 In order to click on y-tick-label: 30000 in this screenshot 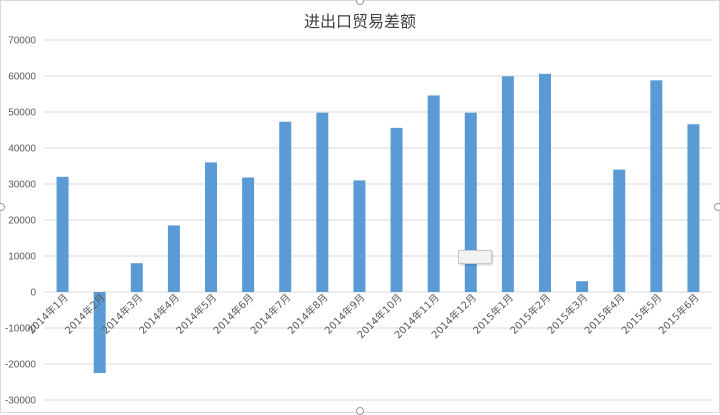, I will do `click(22, 185)`.